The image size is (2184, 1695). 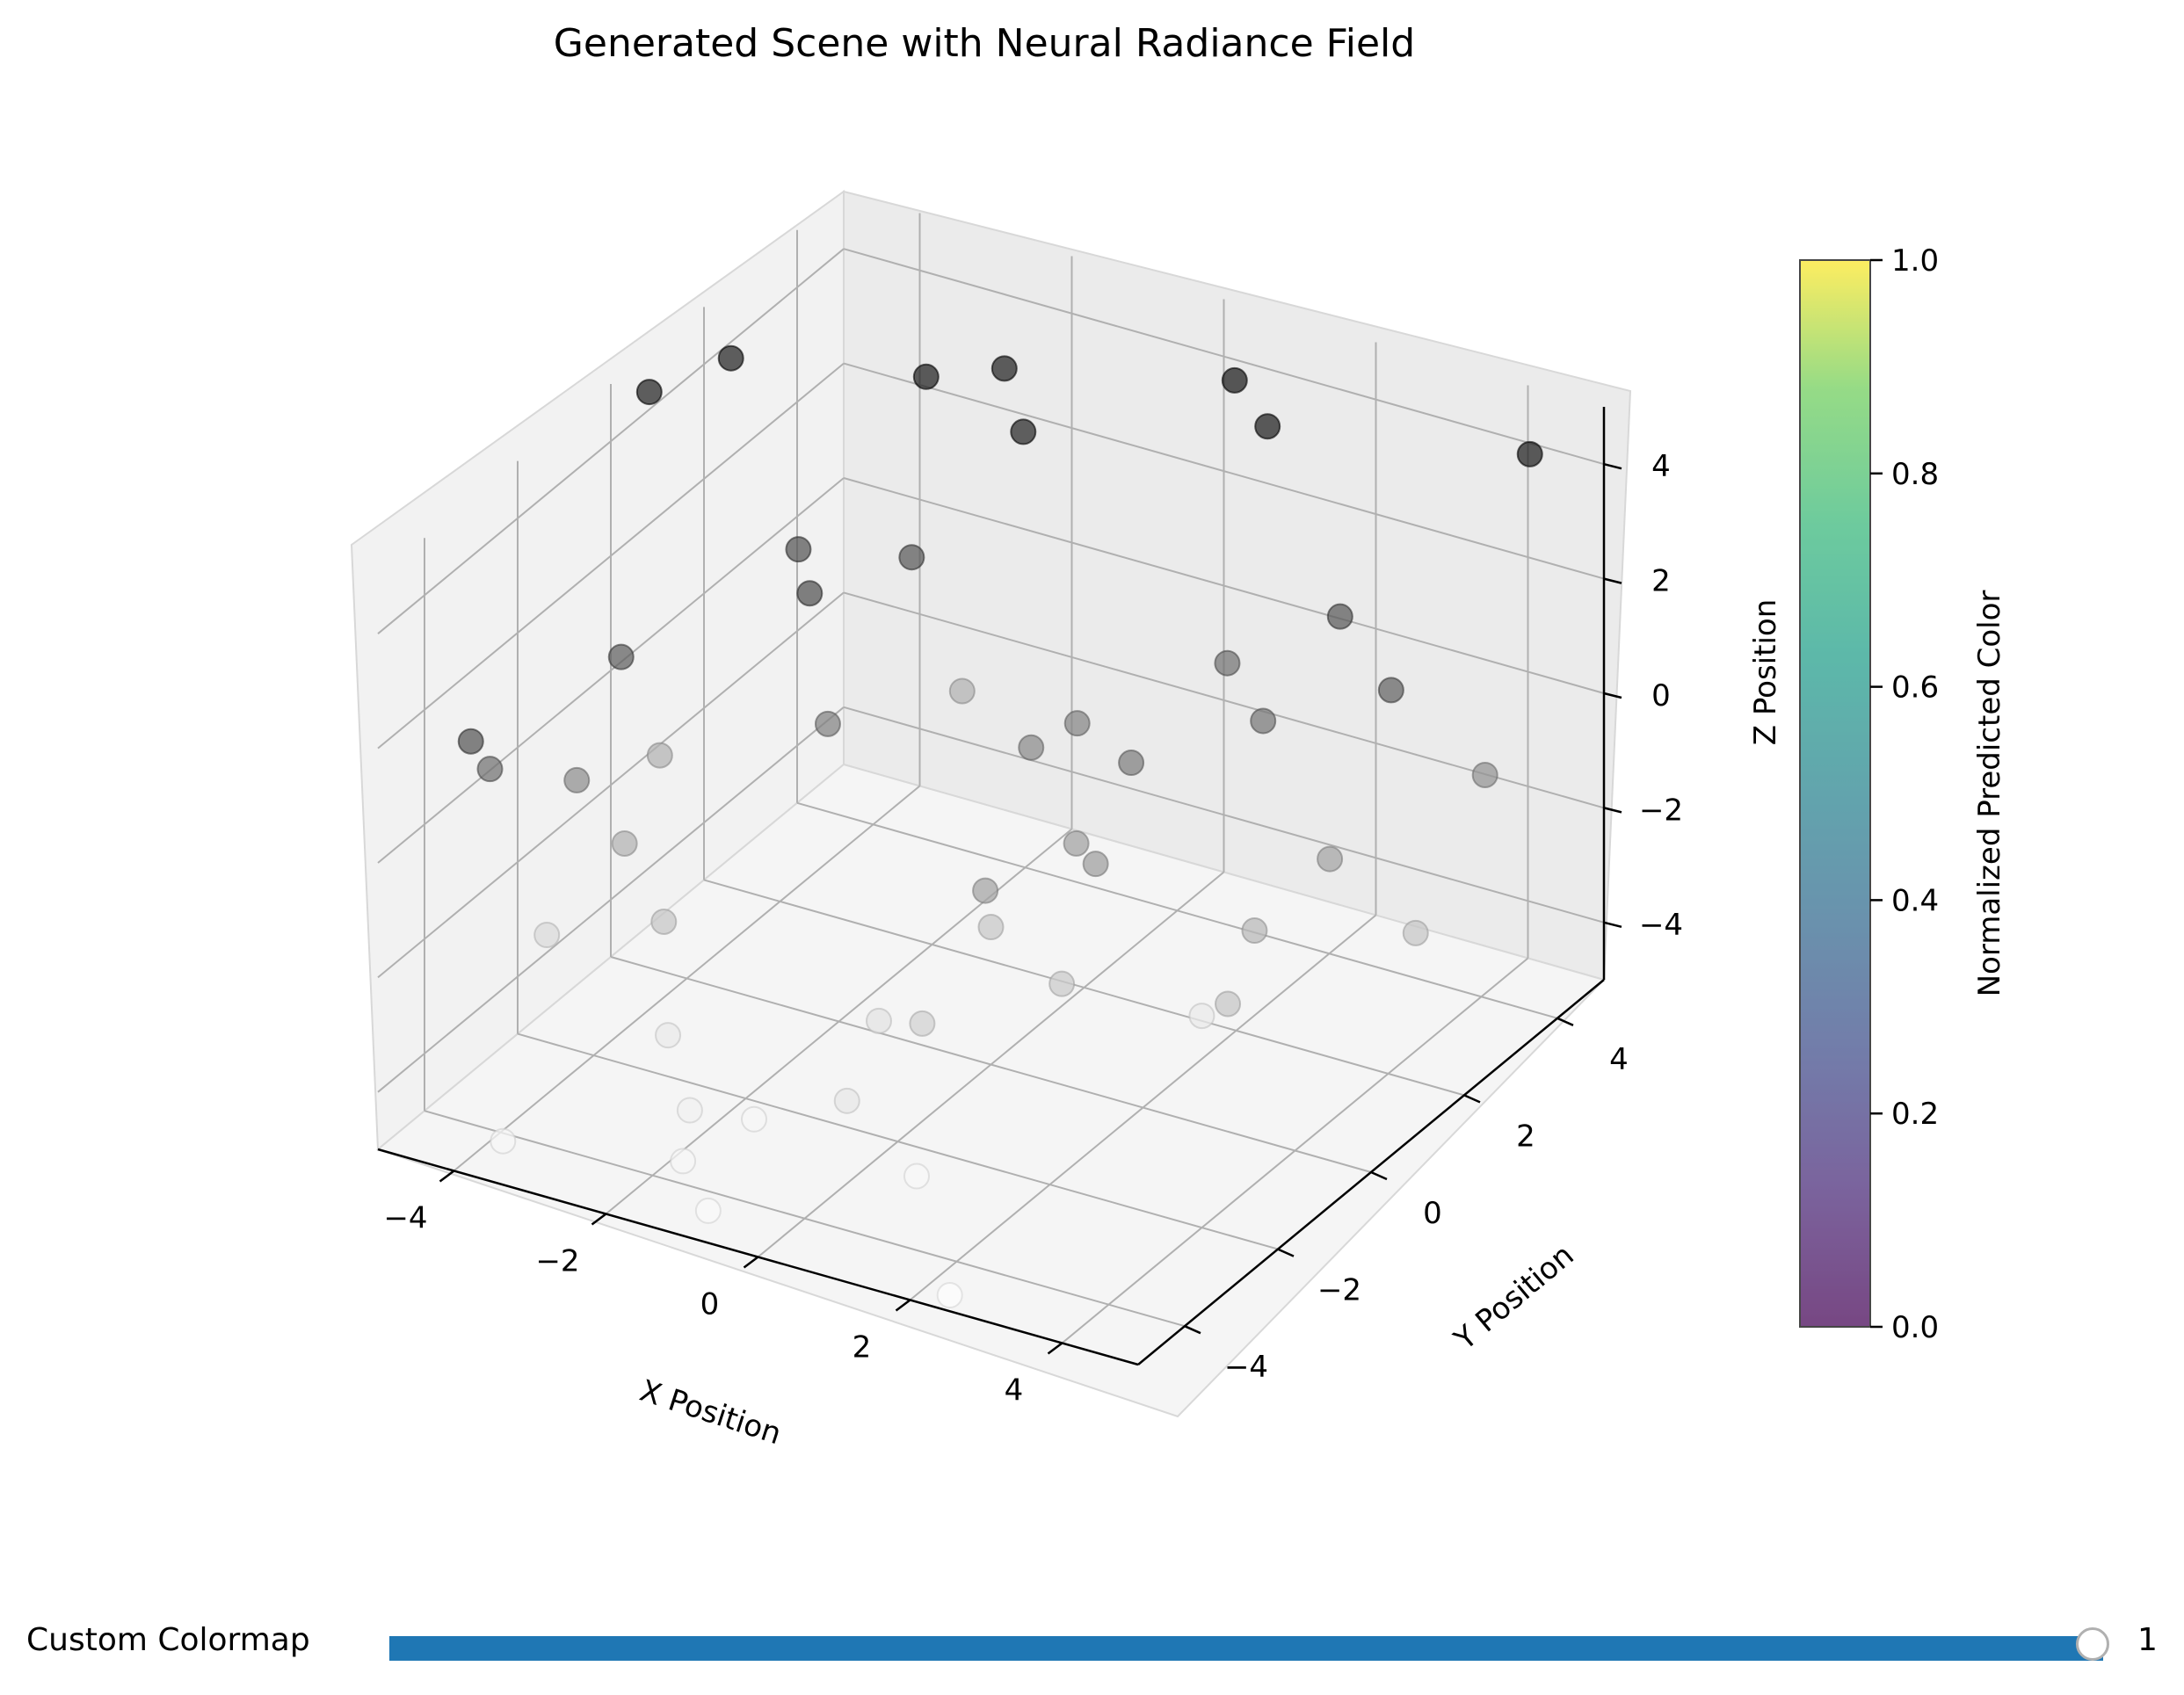 What do you see at coordinates (1915, 688) in the screenshot?
I see `colorbar-tick-label: 0.6` at bounding box center [1915, 688].